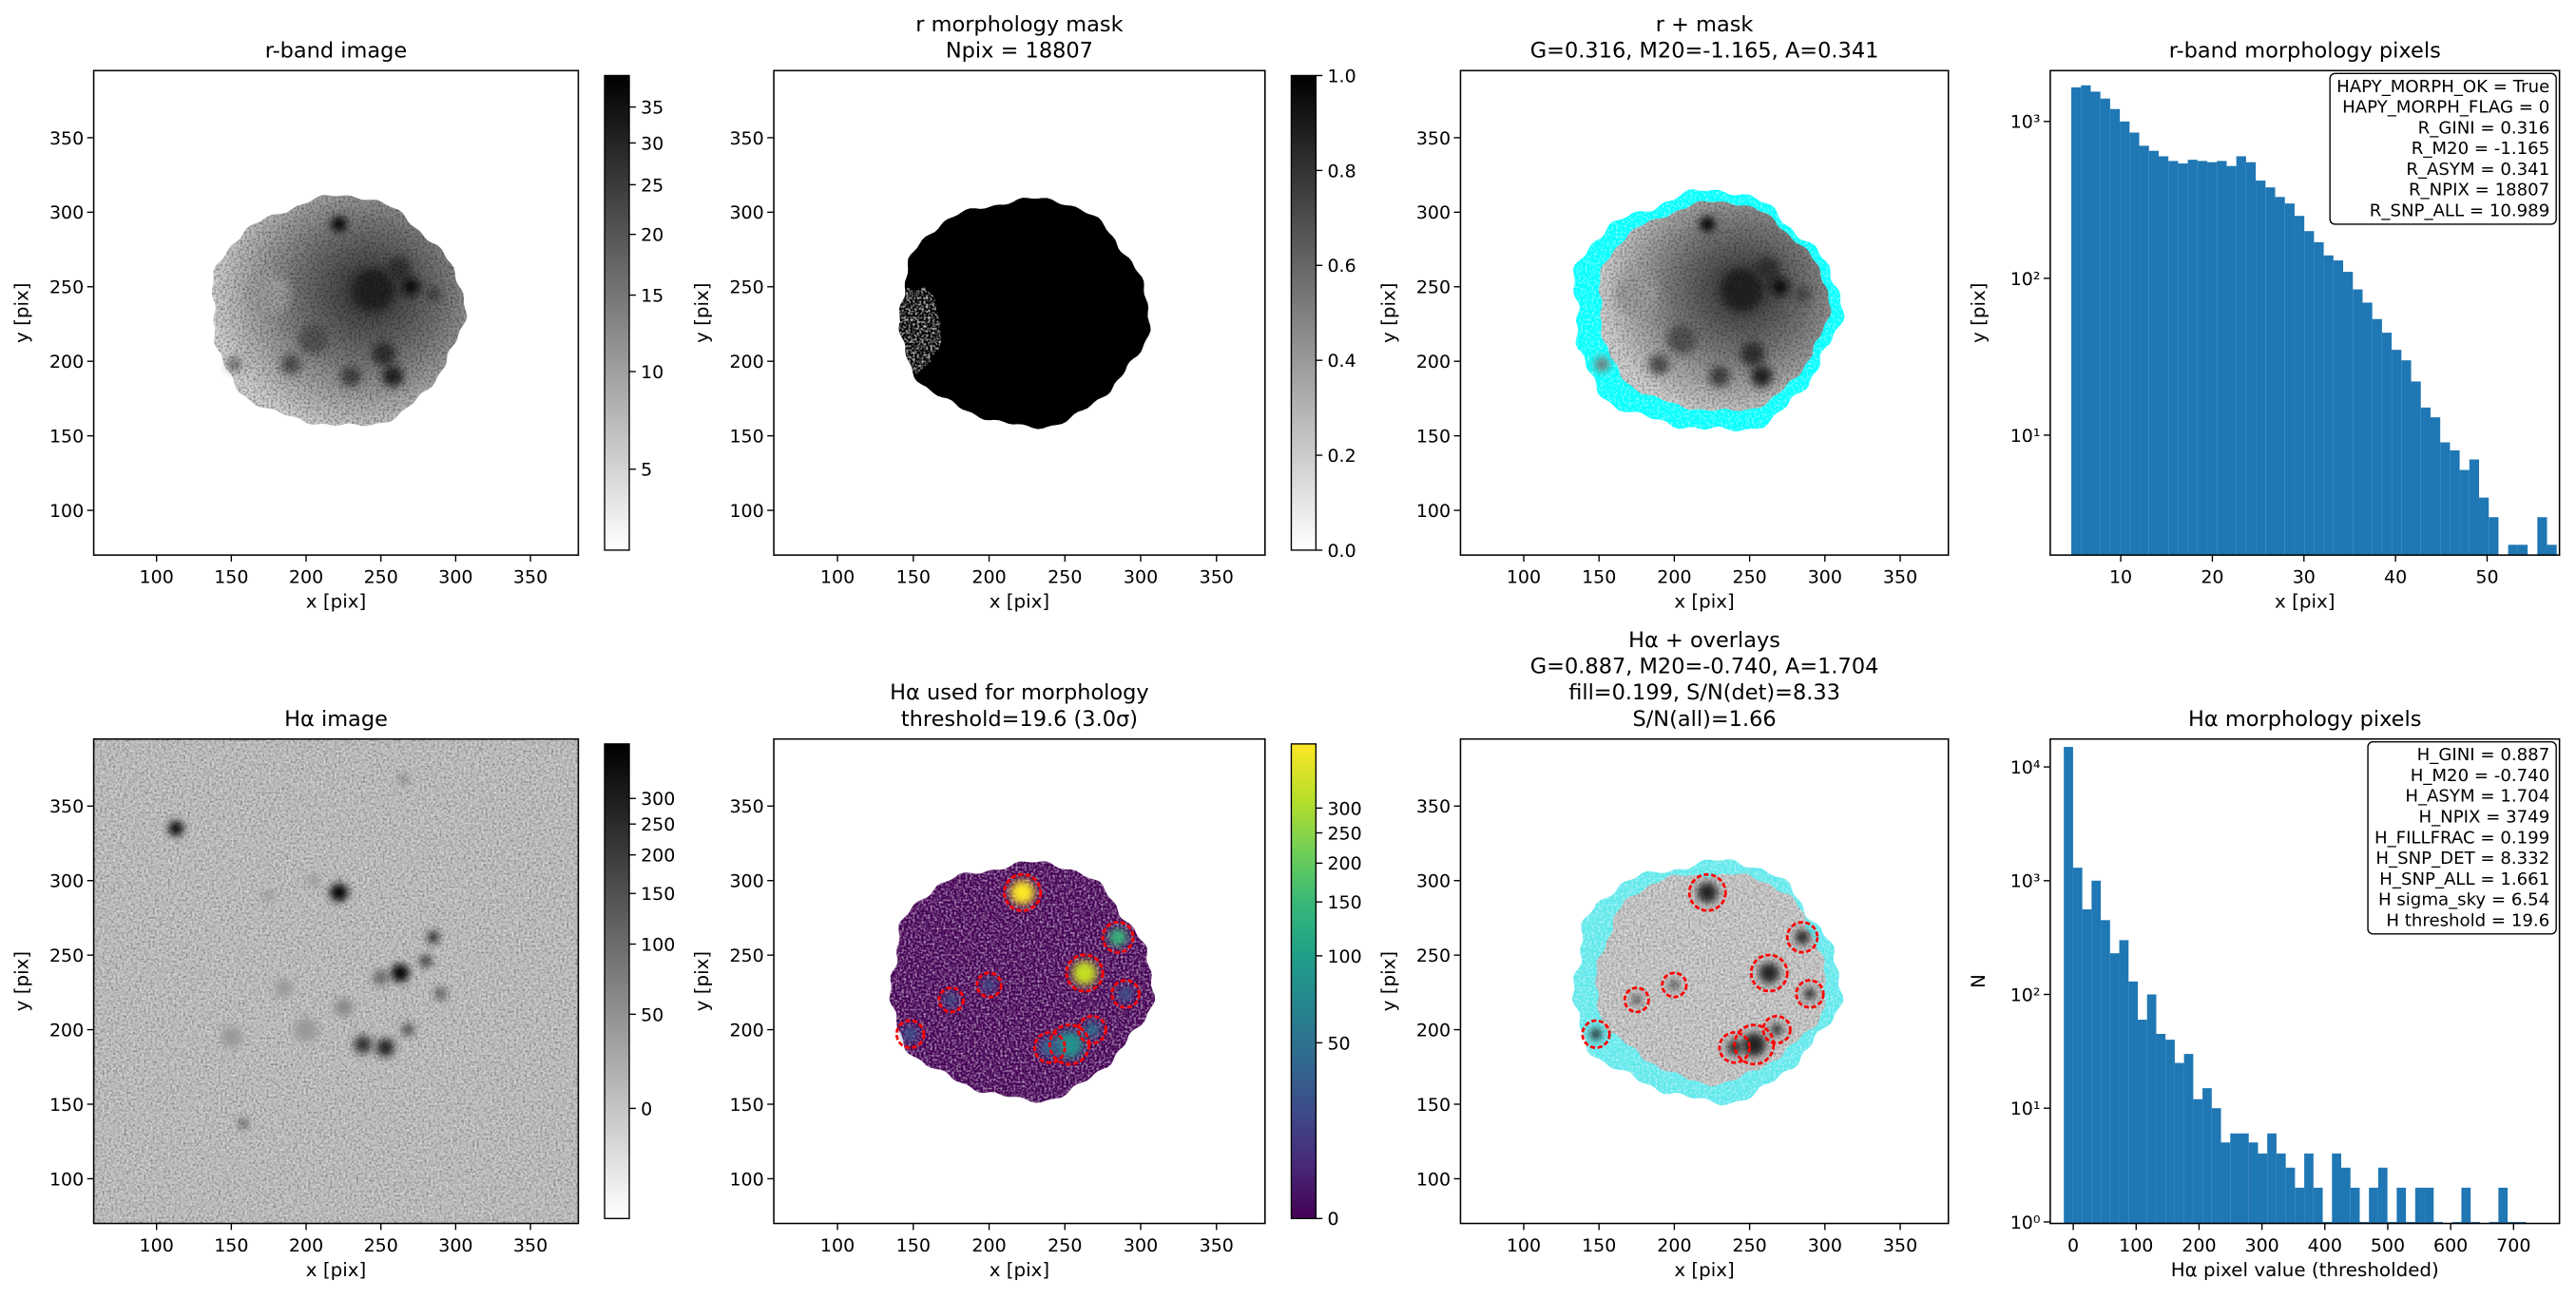  What do you see at coordinates (1019, 719) in the screenshot?
I see `chart-title: threshold=19.6 (3.0σ)` at bounding box center [1019, 719].